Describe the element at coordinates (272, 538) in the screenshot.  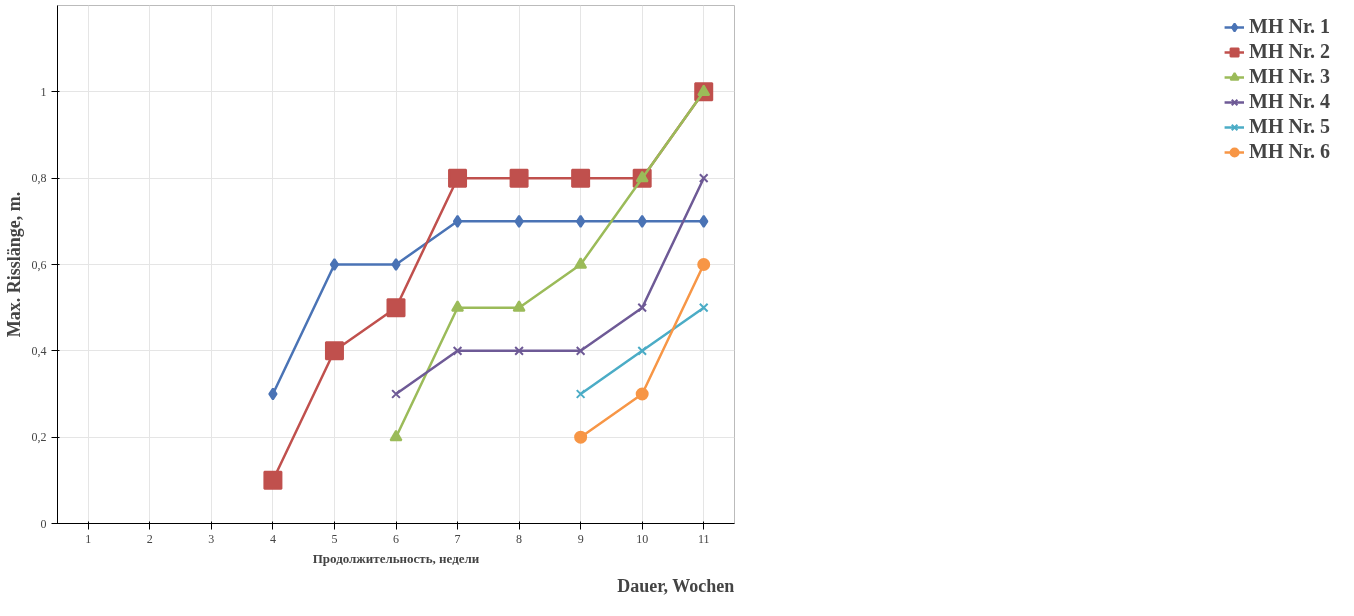
I see `x-tick-label: 4` at that location.